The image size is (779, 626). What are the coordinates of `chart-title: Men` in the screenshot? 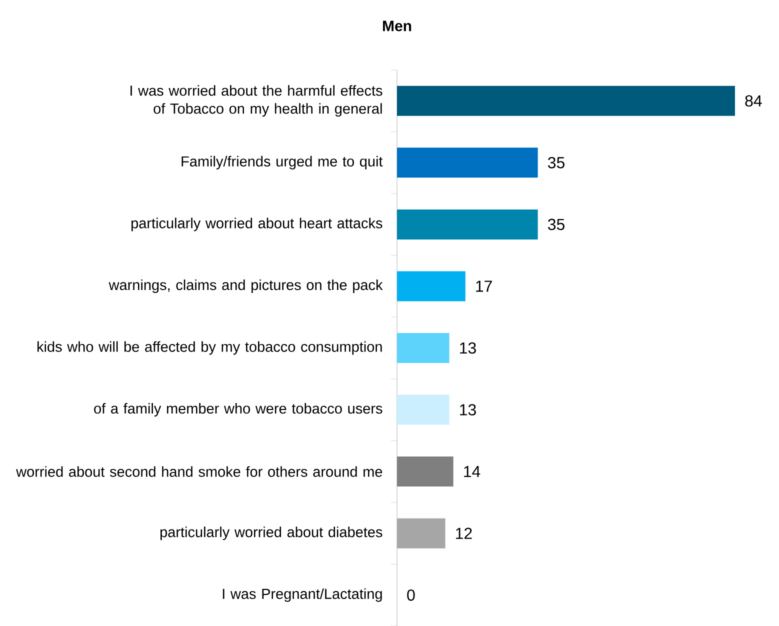 It's located at (397, 26).